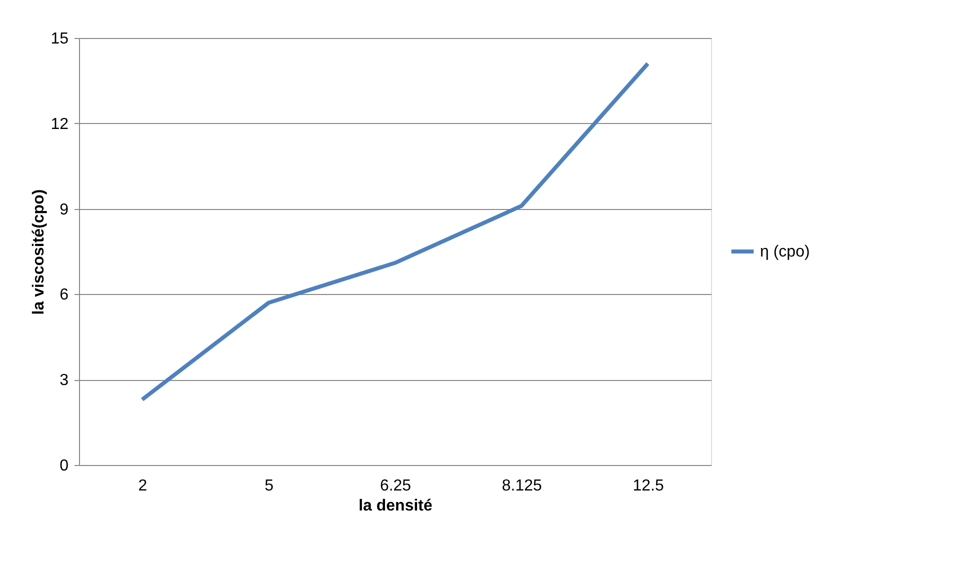  What do you see at coordinates (64, 295) in the screenshot?
I see `y-tick-label: 6` at bounding box center [64, 295].